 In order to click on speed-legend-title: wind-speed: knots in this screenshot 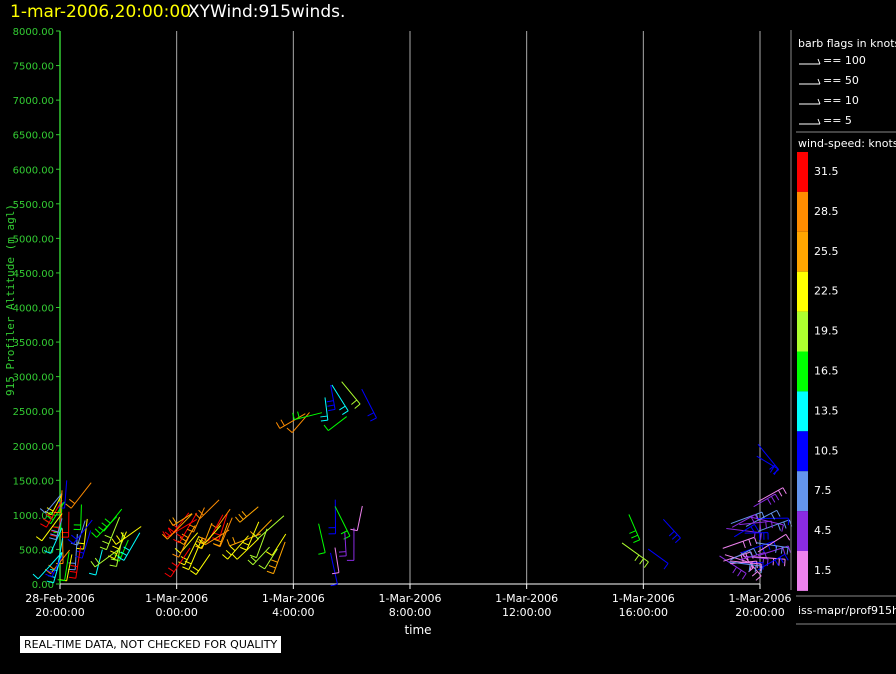, I will do `click(847, 143)`.